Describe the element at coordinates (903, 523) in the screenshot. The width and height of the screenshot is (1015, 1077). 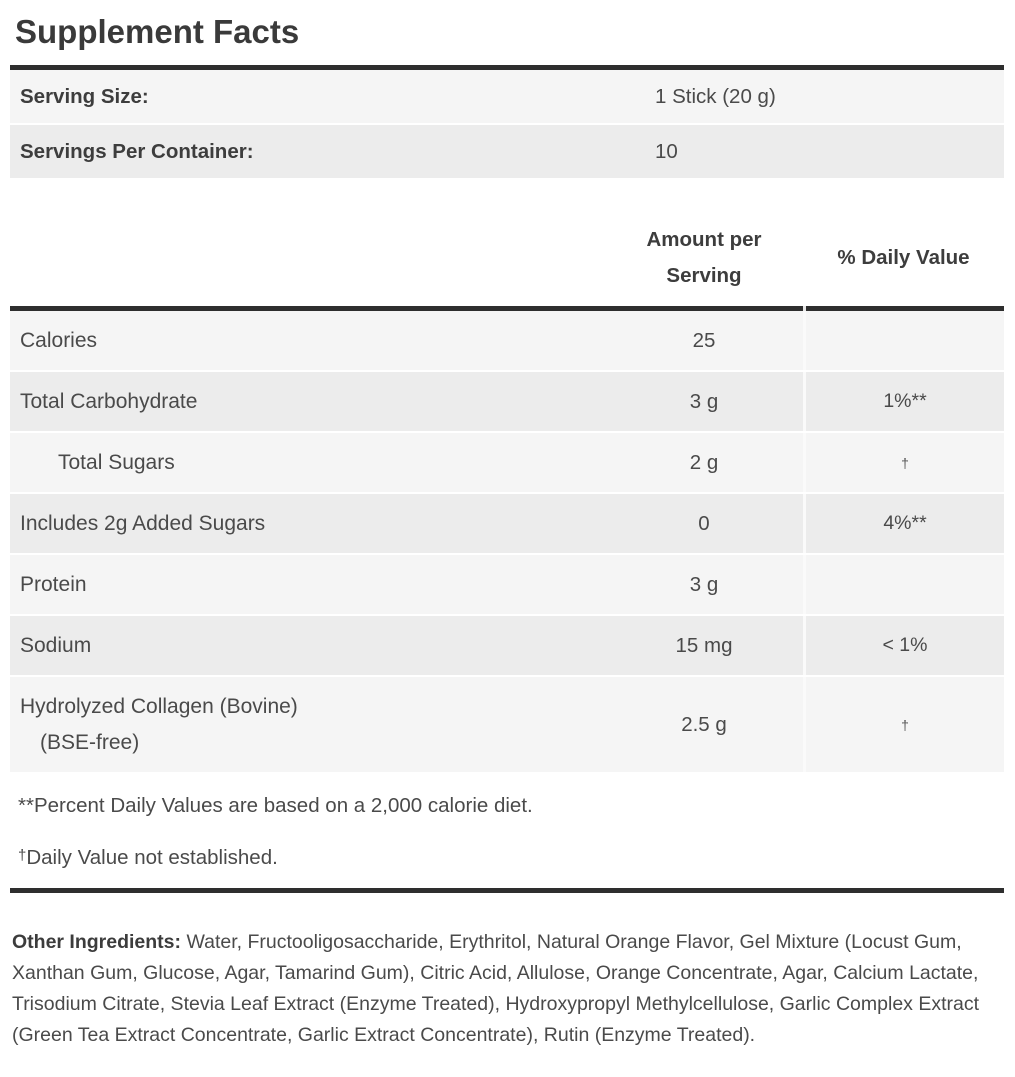
I see `nutrient-daily-value: 4%**` at that location.